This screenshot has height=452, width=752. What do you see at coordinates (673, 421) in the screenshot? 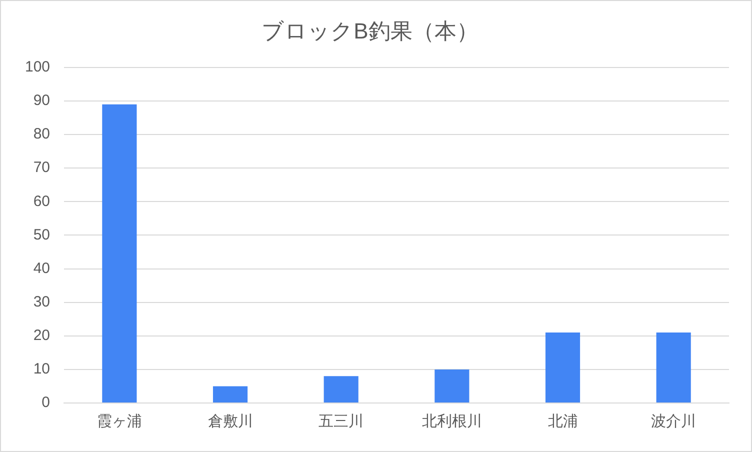
I see `x-tick-label: 波介川` at bounding box center [673, 421].